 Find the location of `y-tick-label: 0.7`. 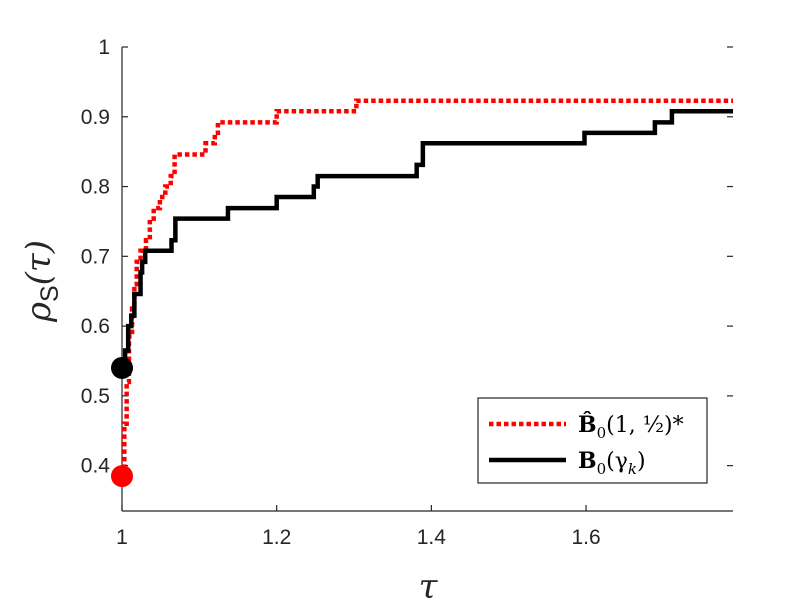

y-tick-label: 0.7 is located at coordinates (95, 256).